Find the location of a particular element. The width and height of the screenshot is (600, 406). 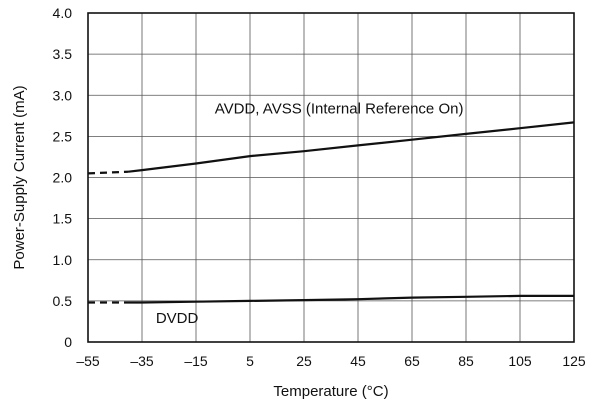

y-tick-label: 1.5 is located at coordinates (63, 219).